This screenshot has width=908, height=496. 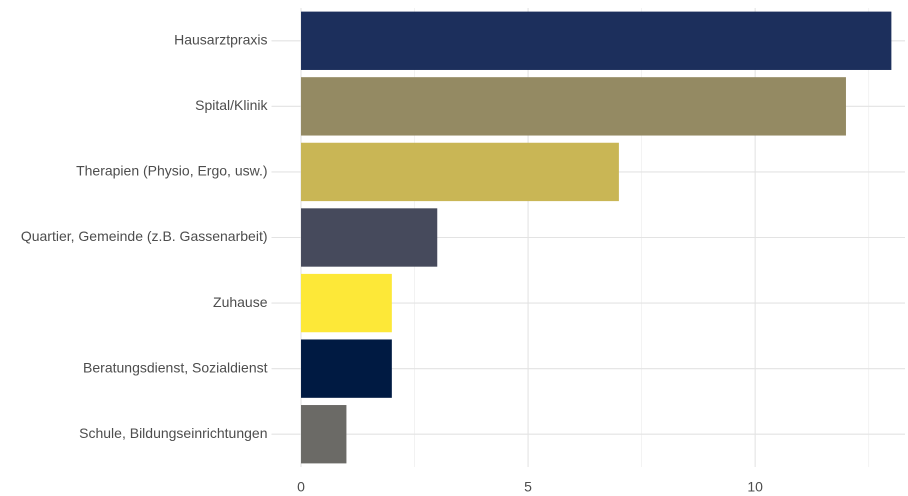 What do you see at coordinates (301, 487) in the screenshot?
I see `x-tick-label: 0` at bounding box center [301, 487].